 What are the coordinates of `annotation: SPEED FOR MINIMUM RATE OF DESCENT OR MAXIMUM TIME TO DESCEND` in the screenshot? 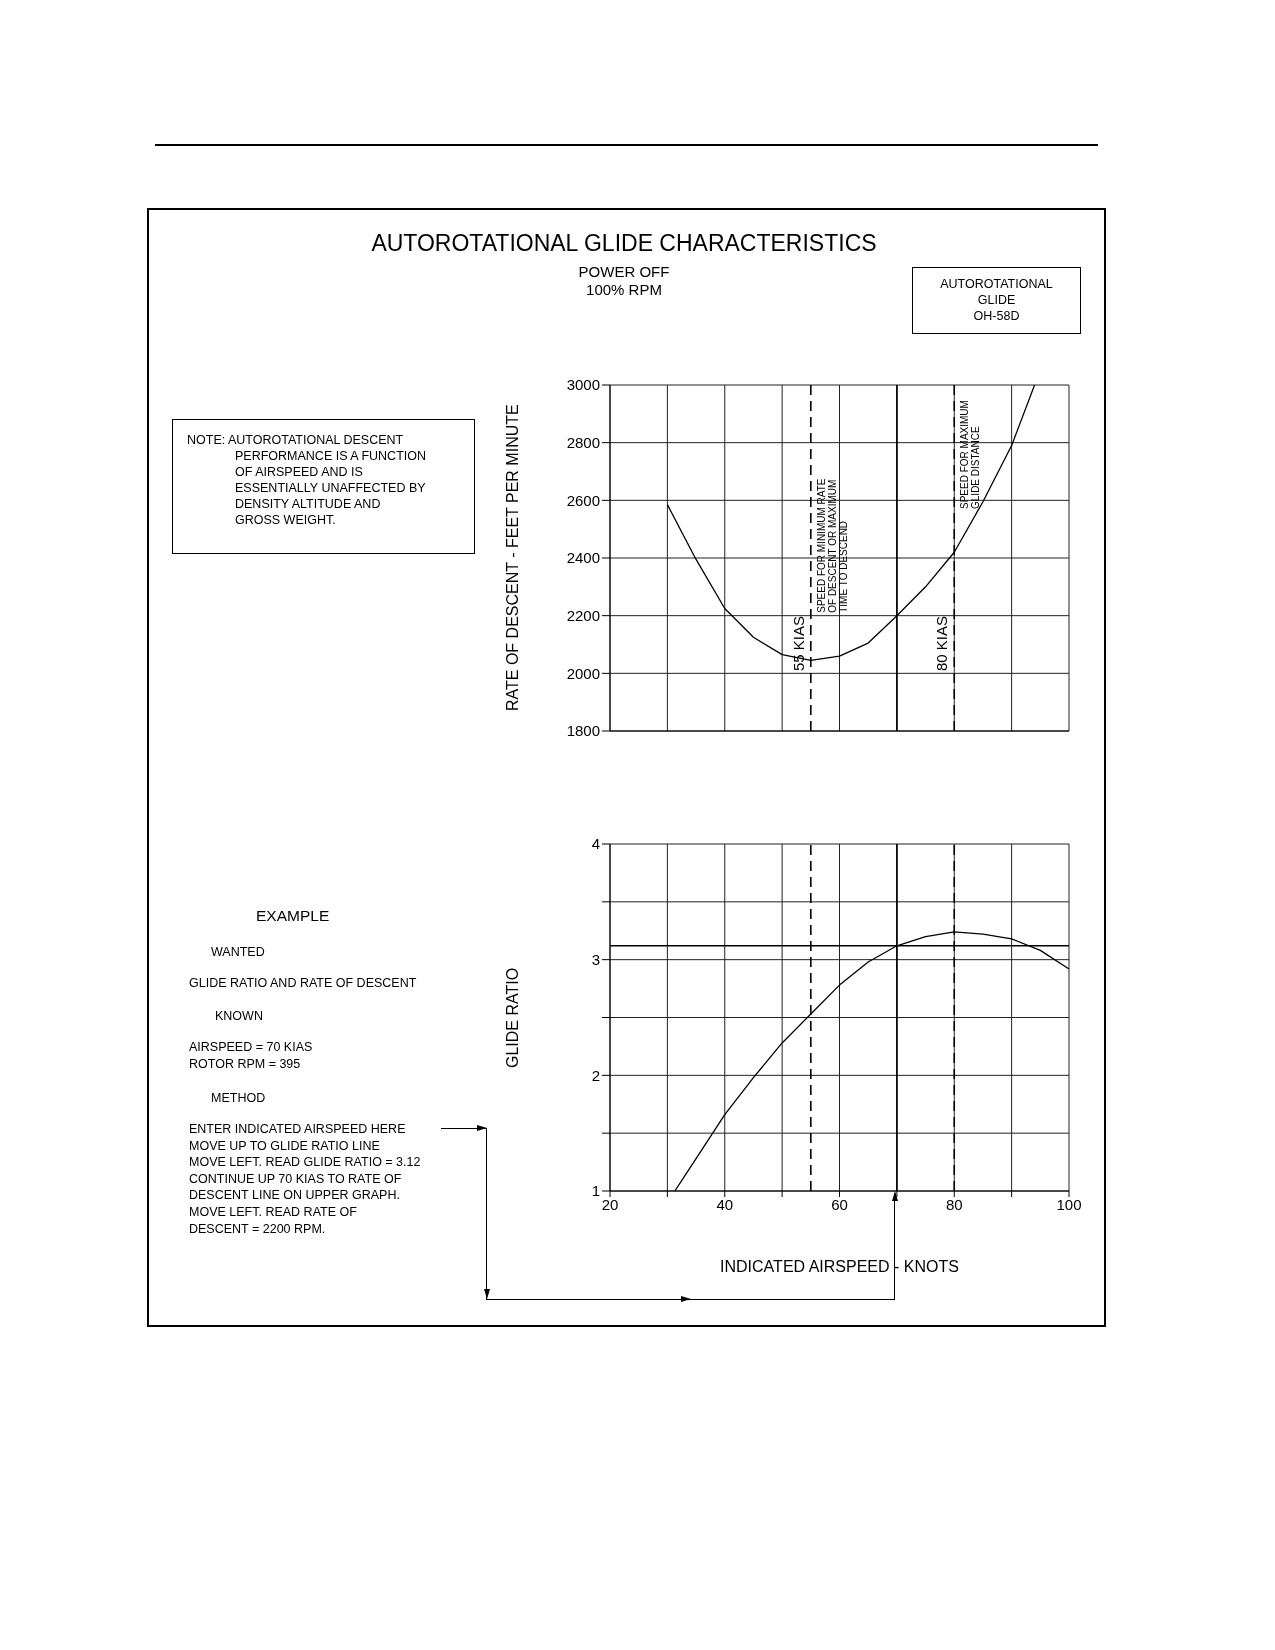 It's located at (832, 545).